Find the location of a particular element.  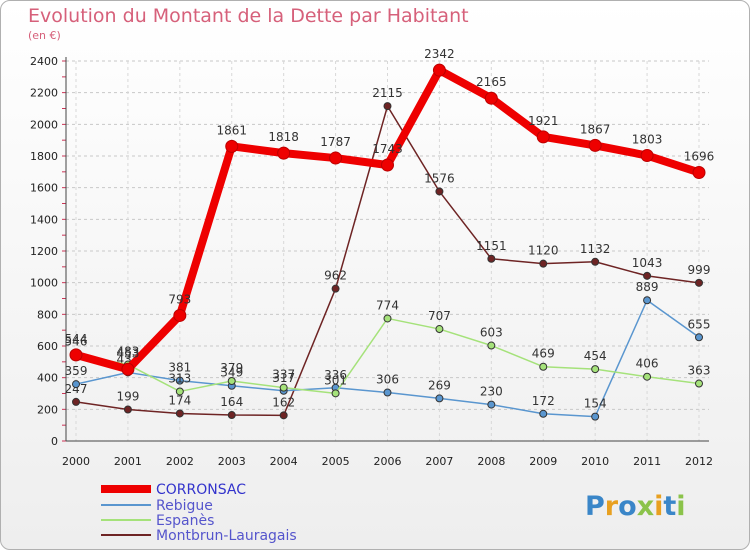

data-label: 1921 is located at coordinates (543, 121).